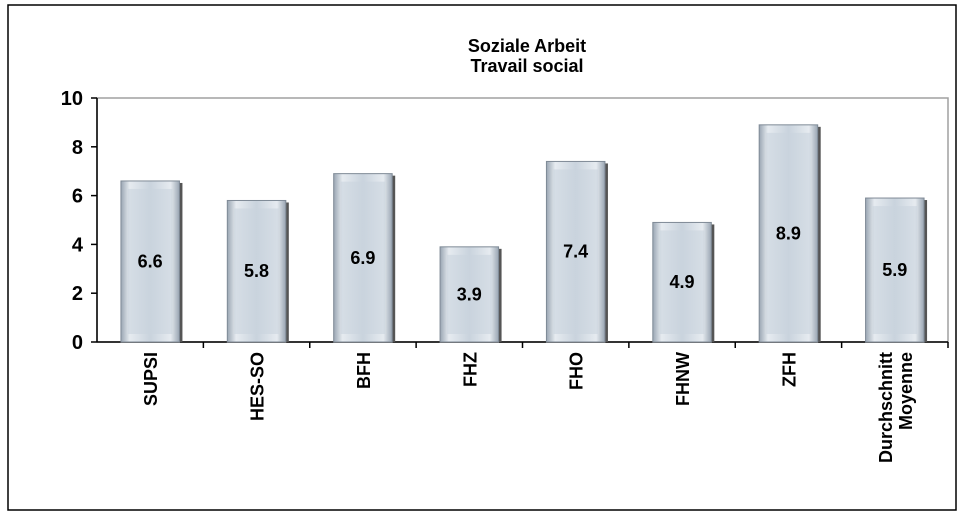 This screenshot has height=514, width=961. Describe the element at coordinates (77, 294) in the screenshot. I see `y-tick-label: 2` at that location.